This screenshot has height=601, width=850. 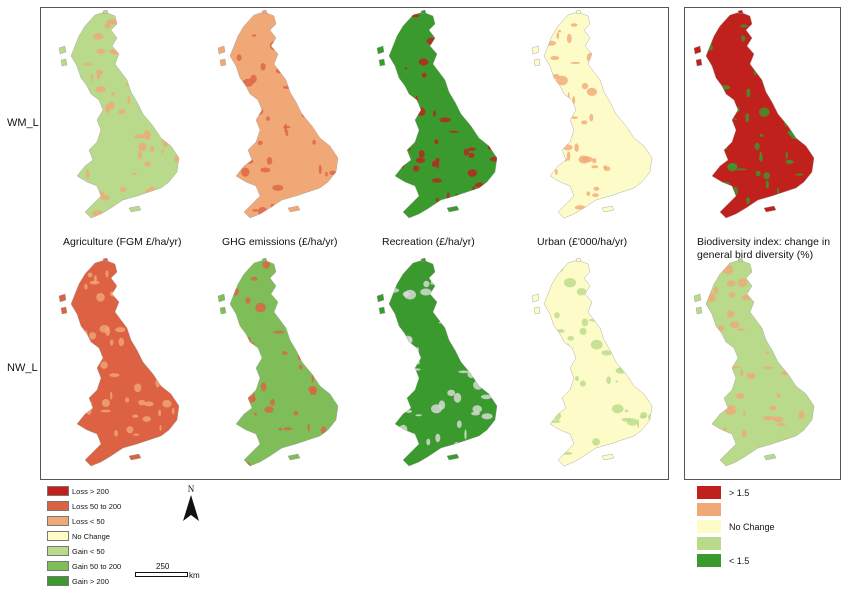 I want to click on north-arrow-icon, so click(x=191, y=508).